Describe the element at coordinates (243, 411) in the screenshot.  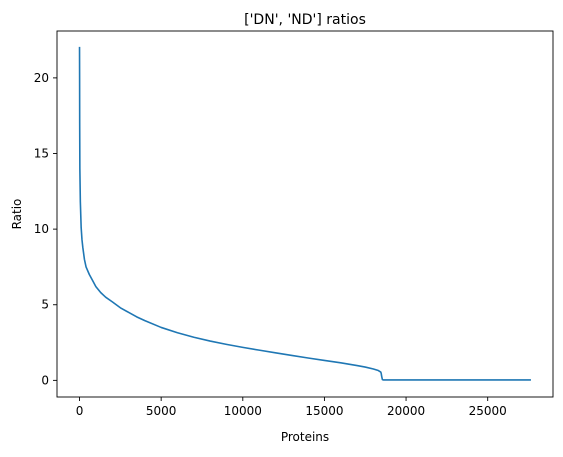
I see `x-tick-label: 10000` at that location.